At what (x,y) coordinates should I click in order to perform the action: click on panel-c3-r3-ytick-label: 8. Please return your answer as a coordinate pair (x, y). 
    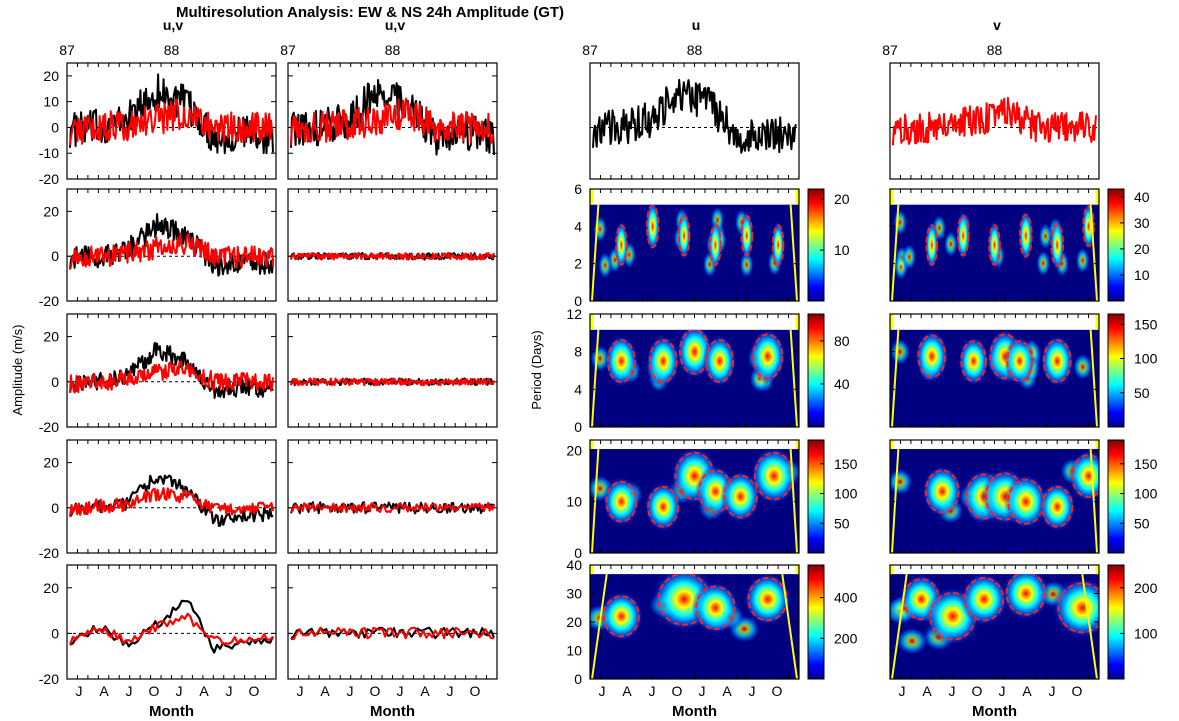
    Looking at the image, I should click on (578, 352).